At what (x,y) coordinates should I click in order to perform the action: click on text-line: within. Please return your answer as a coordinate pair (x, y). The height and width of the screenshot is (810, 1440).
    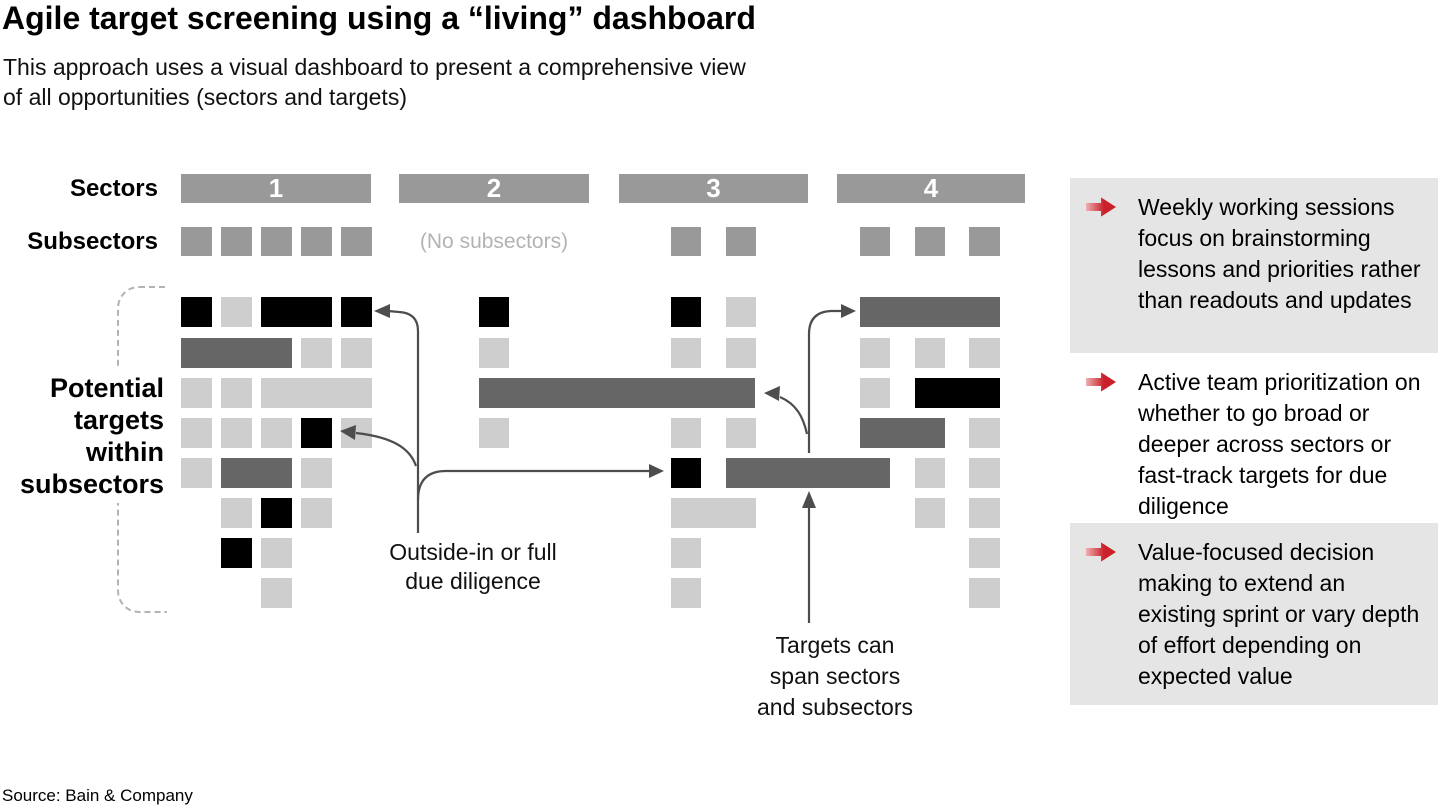
    Looking at the image, I should click on (125, 452).